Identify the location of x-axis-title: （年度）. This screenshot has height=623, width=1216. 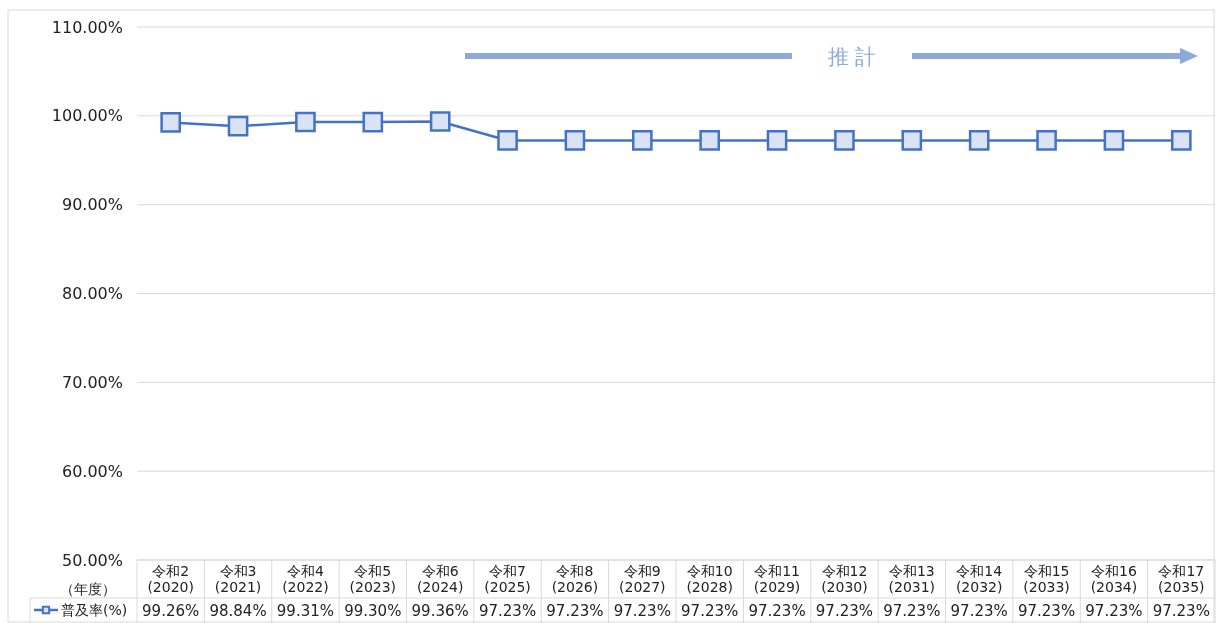
(88, 589).